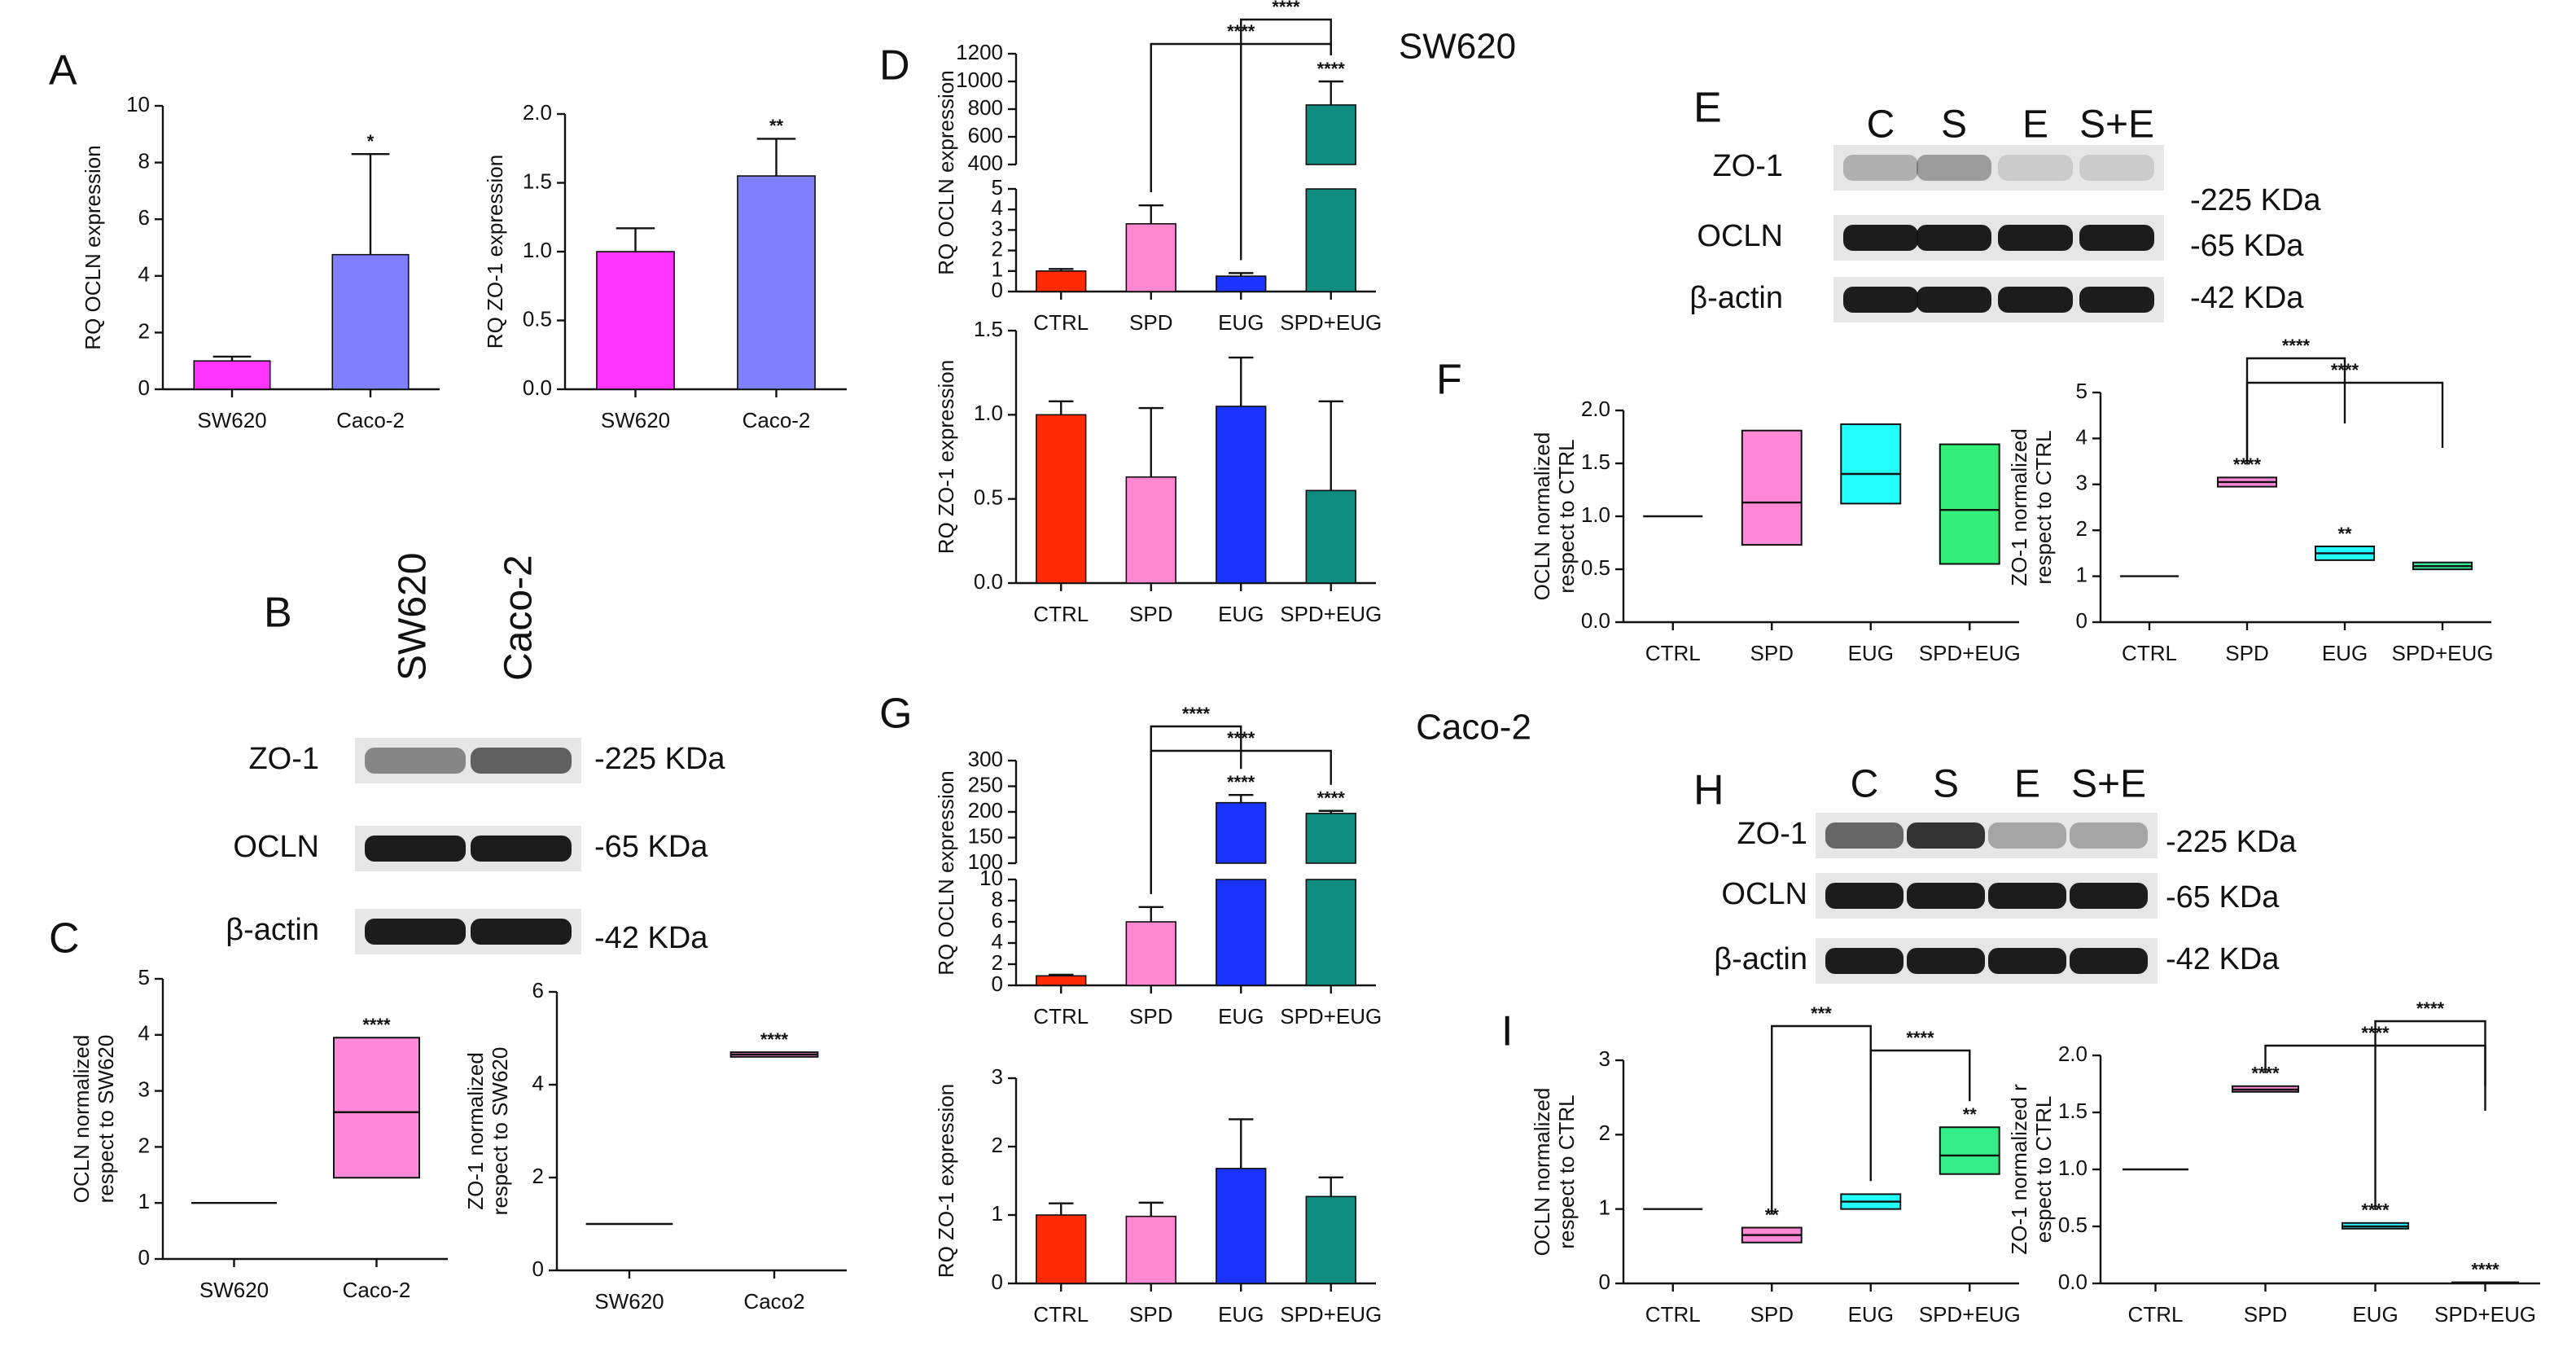 The width and height of the screenshot is (2576, 1351). What do you see at coordinates (651, 847) in the screenshot?
I see `size-label: -65 KDa` at bounding box center [651, 847].